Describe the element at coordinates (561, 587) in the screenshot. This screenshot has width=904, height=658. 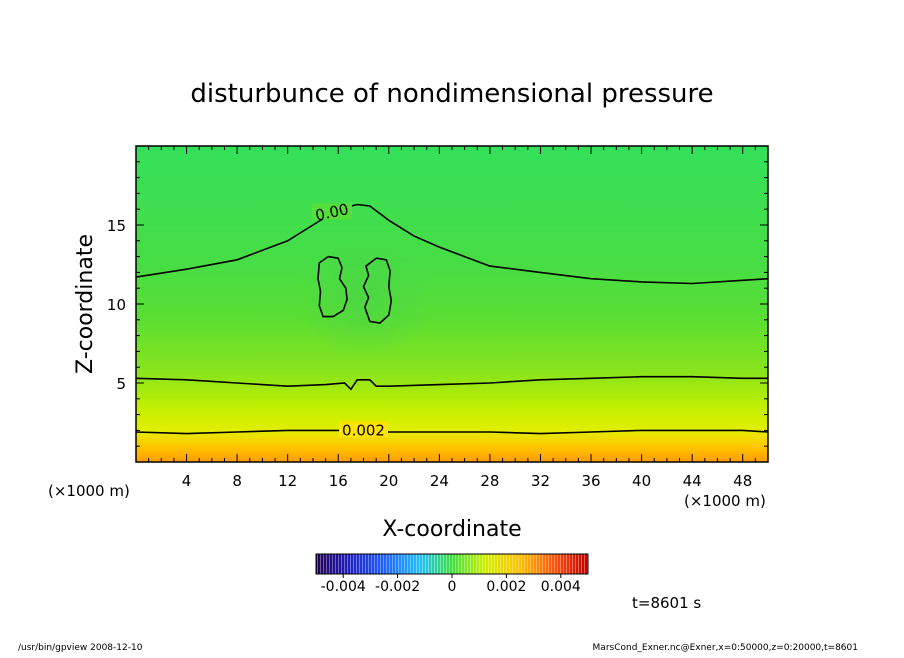
I see `colorbar-tick-label: 0.004` at that location.